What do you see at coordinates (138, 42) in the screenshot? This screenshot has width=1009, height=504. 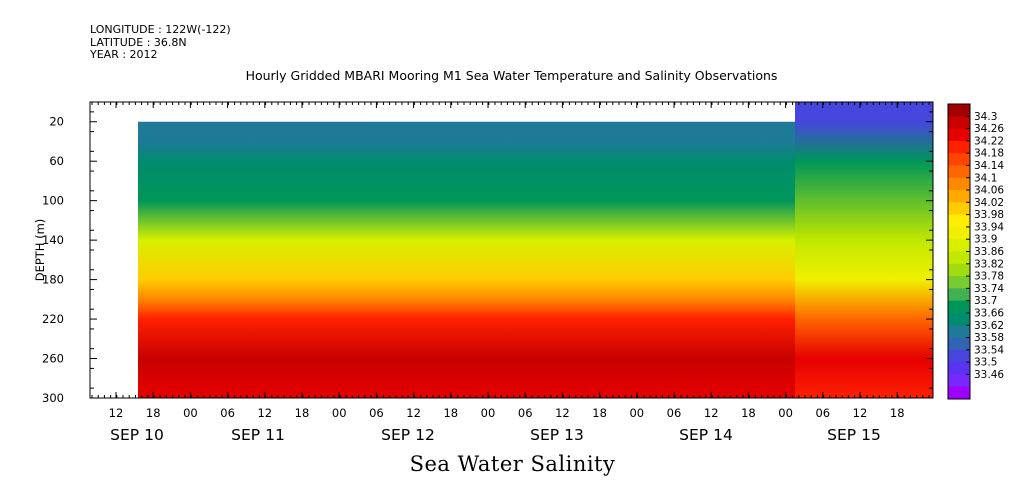 I see `latitude-label: LATITUDE : 36.8N` at bounding box center [138, 42].